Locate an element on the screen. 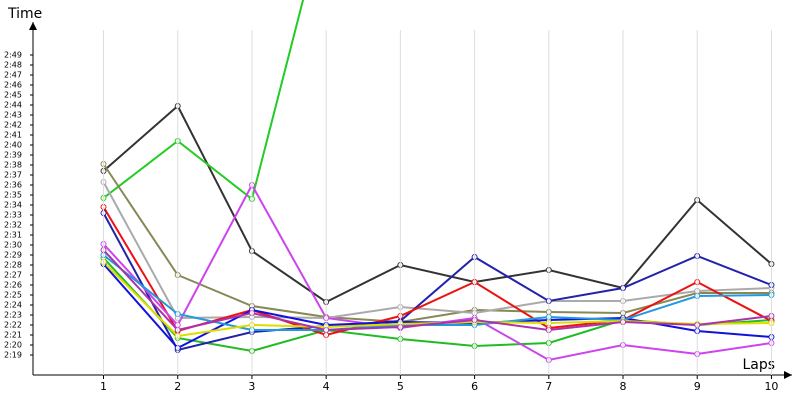 The width and height of the screenshot is (800, 400). y-tick-label: 2:44 is located at coordinates (13, 105).